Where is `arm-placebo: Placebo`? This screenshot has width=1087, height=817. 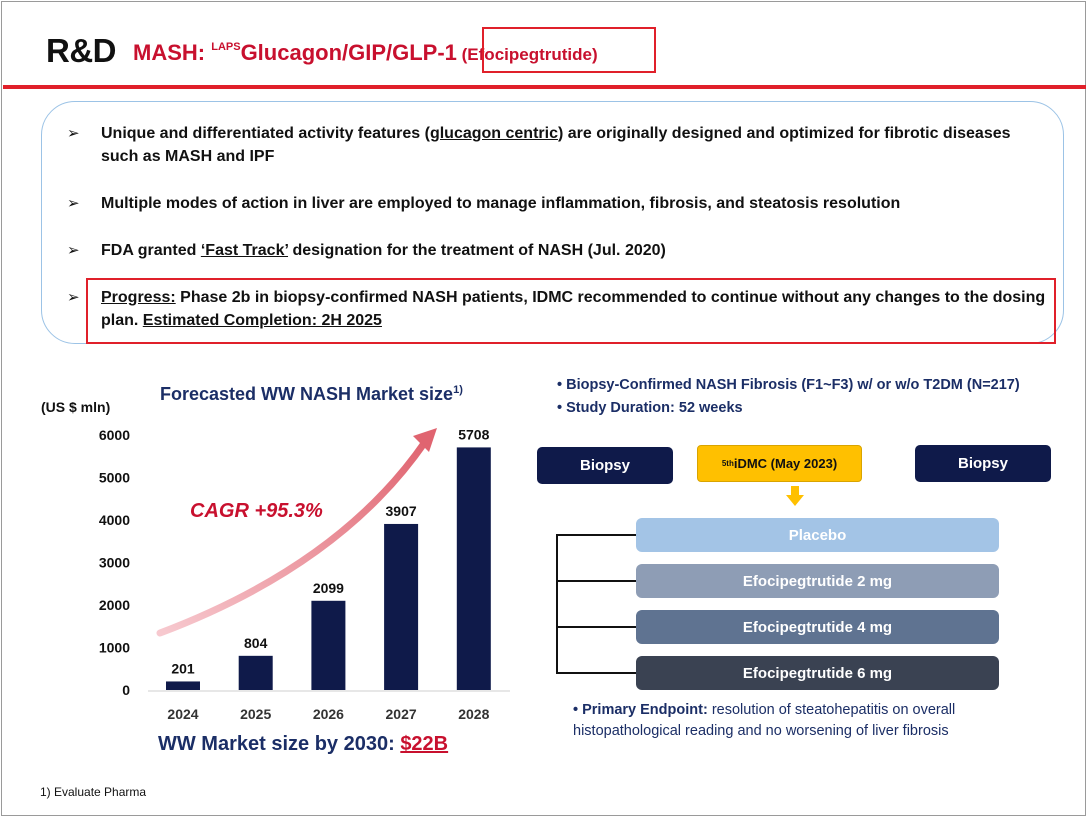 arm-placebo: Placebo is located at coordinates (817, 535).